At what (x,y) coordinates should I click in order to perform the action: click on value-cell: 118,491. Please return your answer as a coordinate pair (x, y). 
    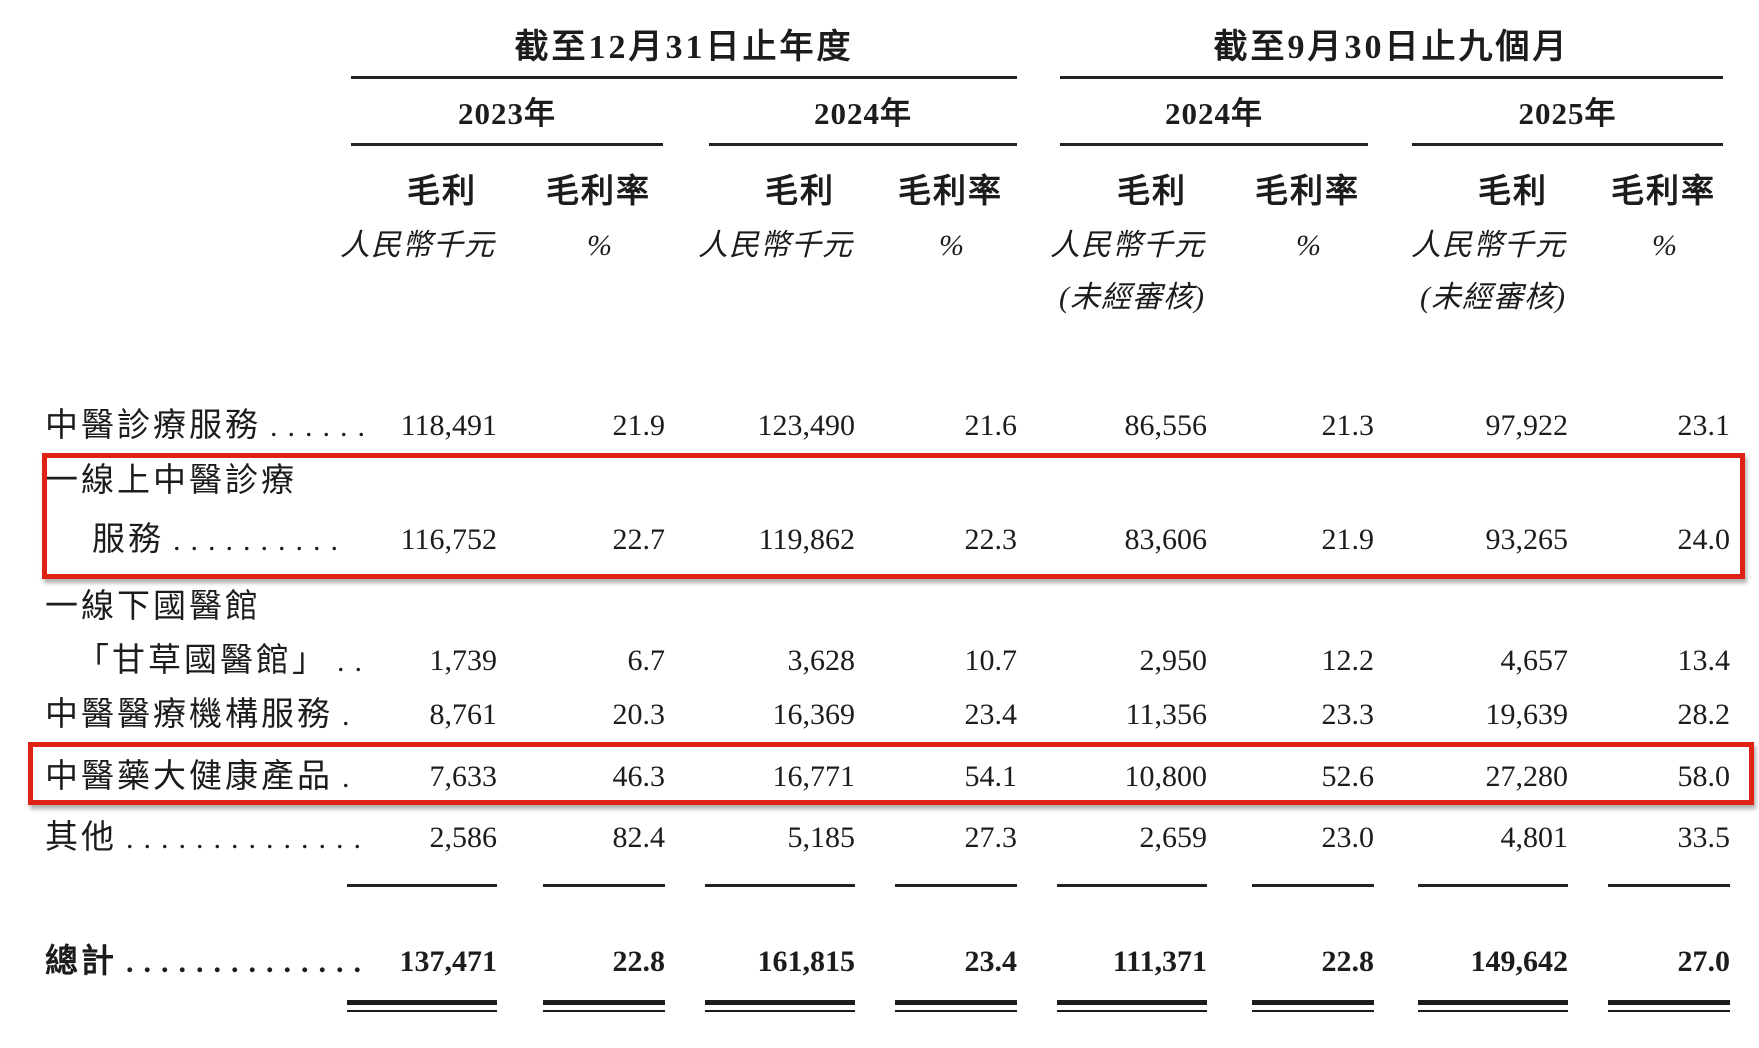
    Looking at the image, I should click on (448, 425).